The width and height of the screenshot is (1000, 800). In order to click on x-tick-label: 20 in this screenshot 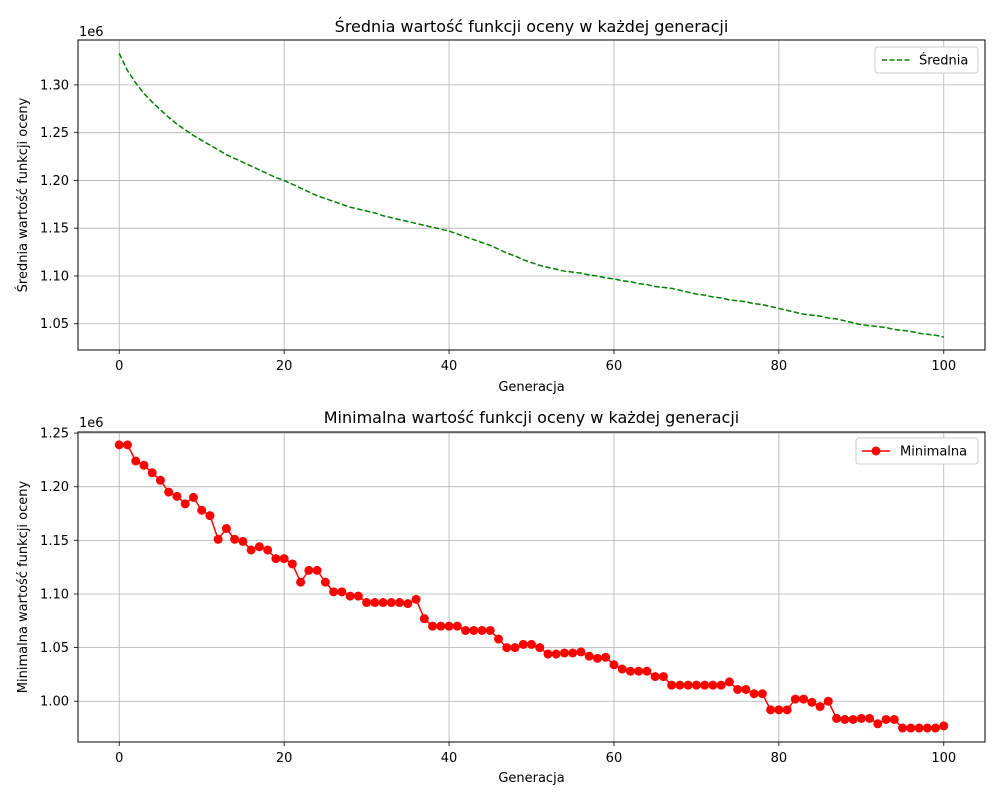, I will do `click(284, 366)`.